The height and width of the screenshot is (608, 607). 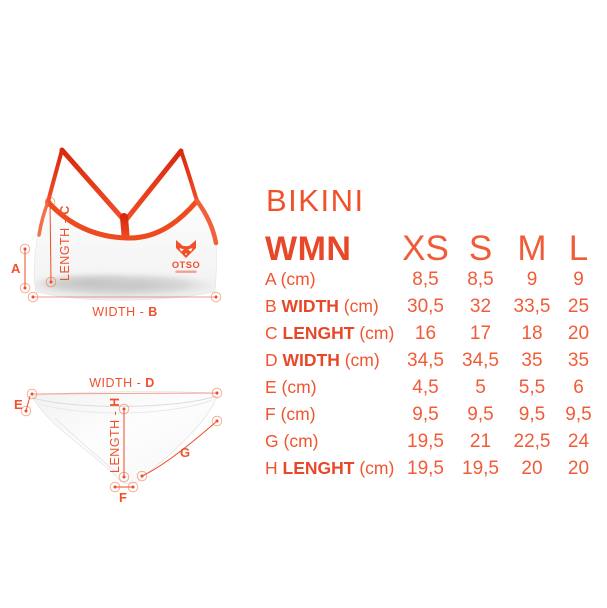 I want to click on measure-f: F, so click(x=124, y=493).